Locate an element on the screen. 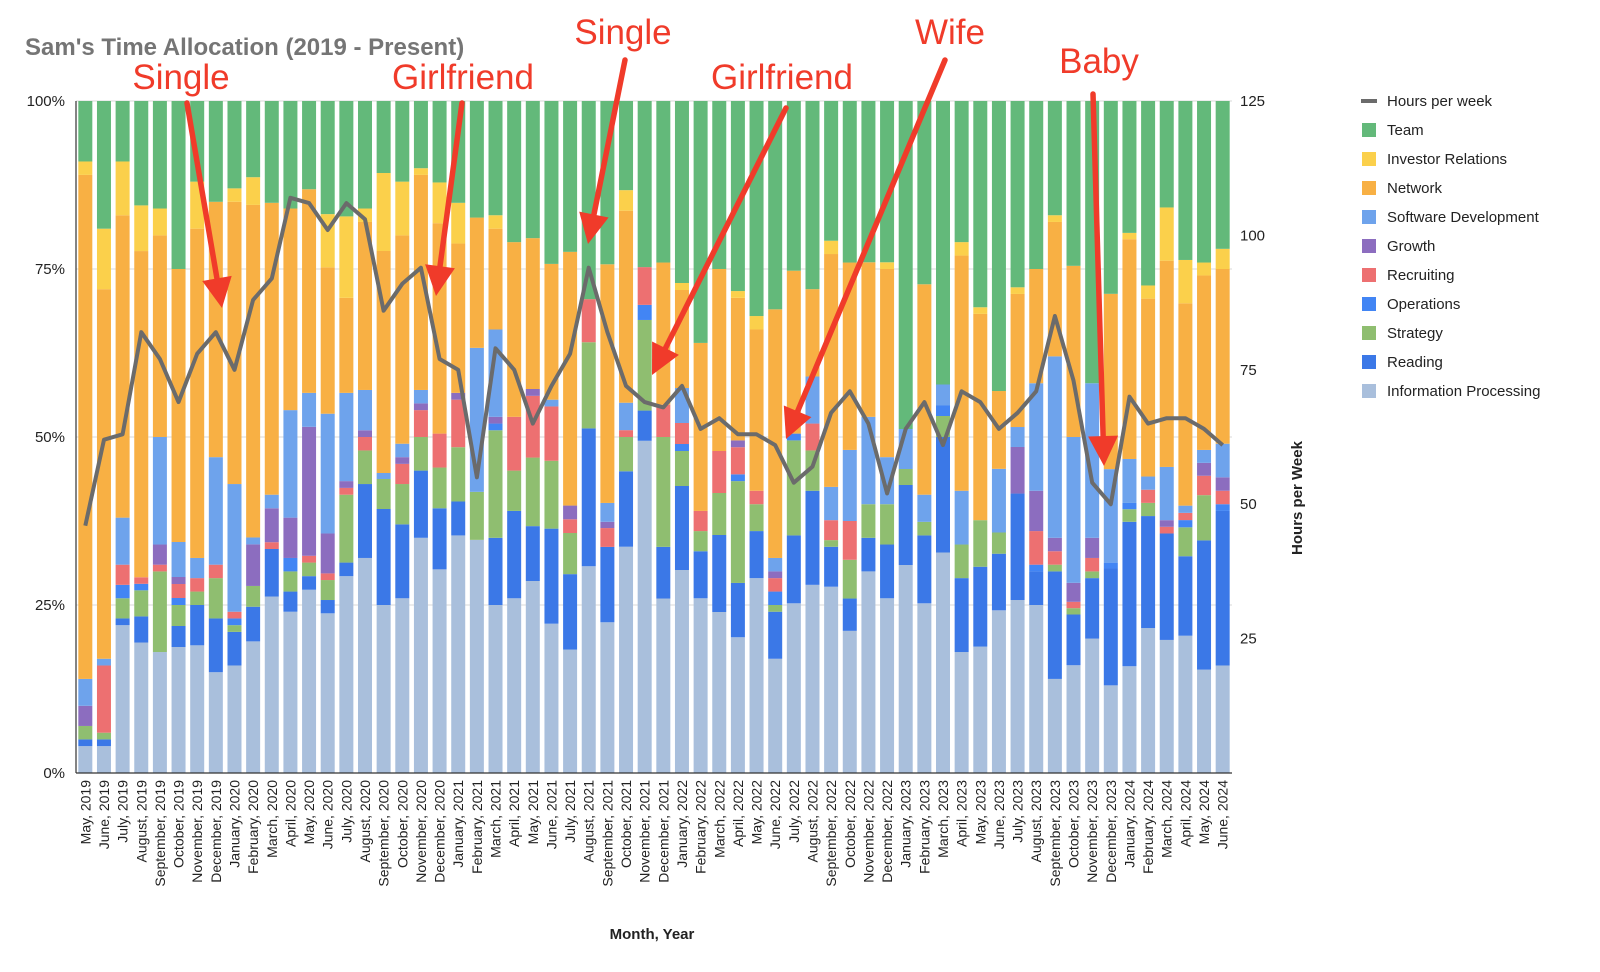  x-tick-label: August, 2021 is located at coordinates (589, 821).